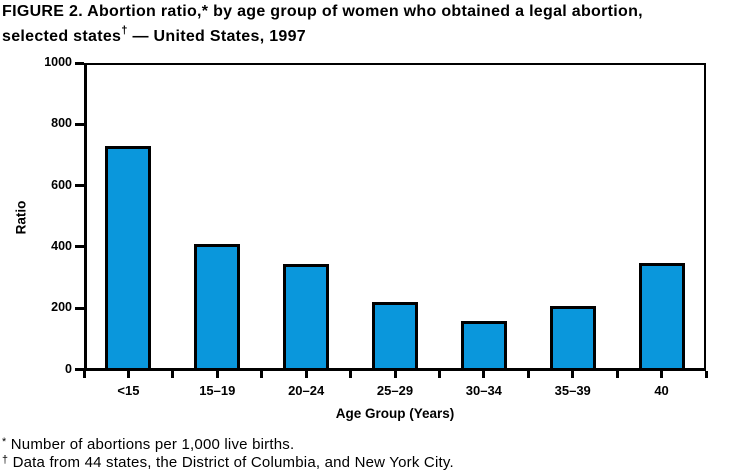 The height and width of the screenshot is (475, 749). I want to click on y-tick-label-0: 0, so click(68, 368).